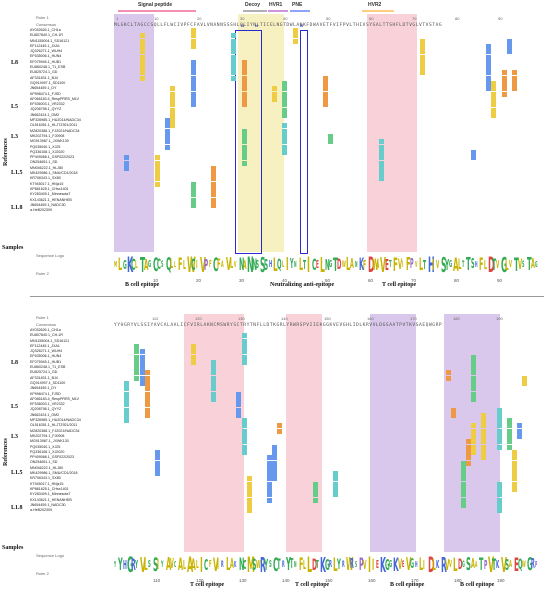  Describe the element at coordinates (47, 135) in the screenshot. I see `sequence-name: MK202794.1_FJ0908` at that location.